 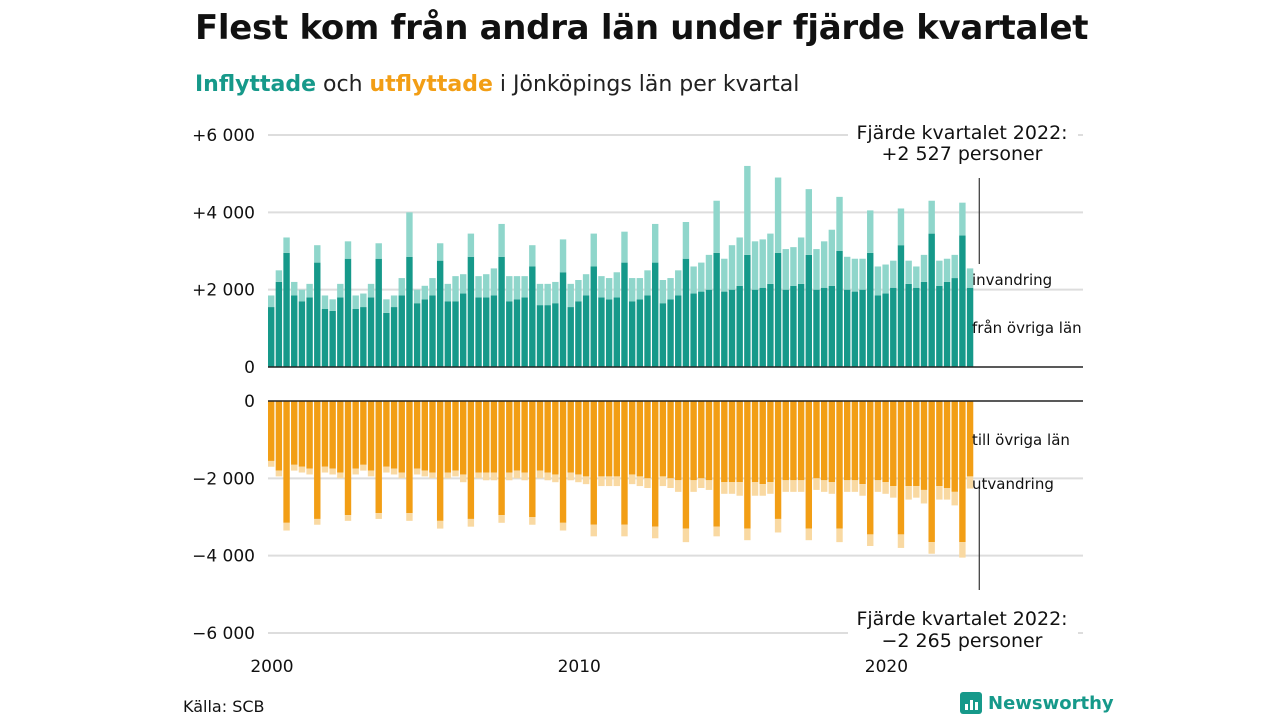 I want to click on annotation-bottom-value: −2 265 personer, so click(x=962, y=641).